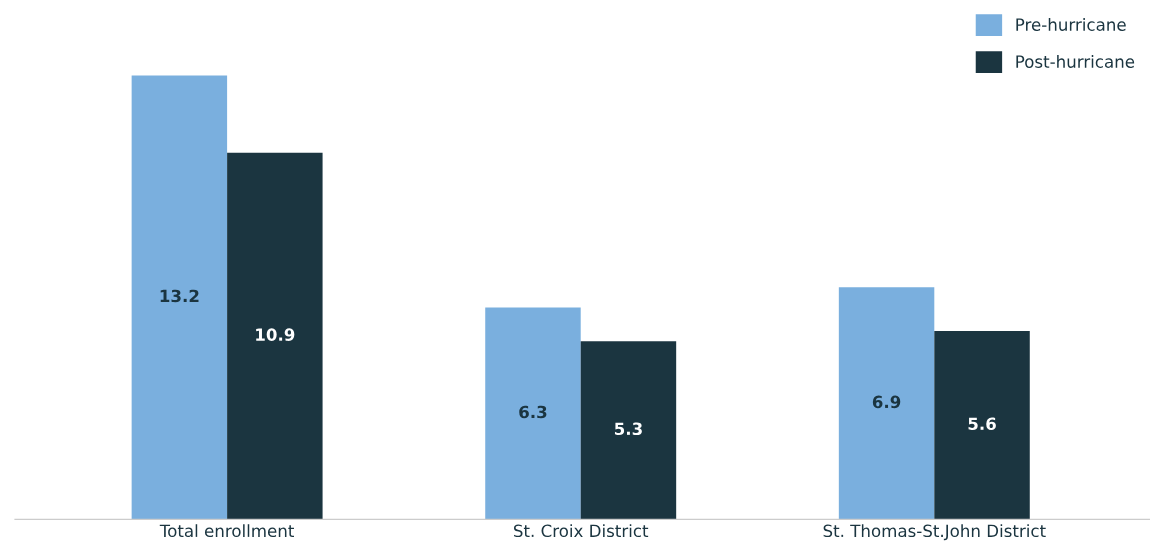 This screenshot has height=541, width=1150. I want to click on data-label: 6.3, so click(533, 412).